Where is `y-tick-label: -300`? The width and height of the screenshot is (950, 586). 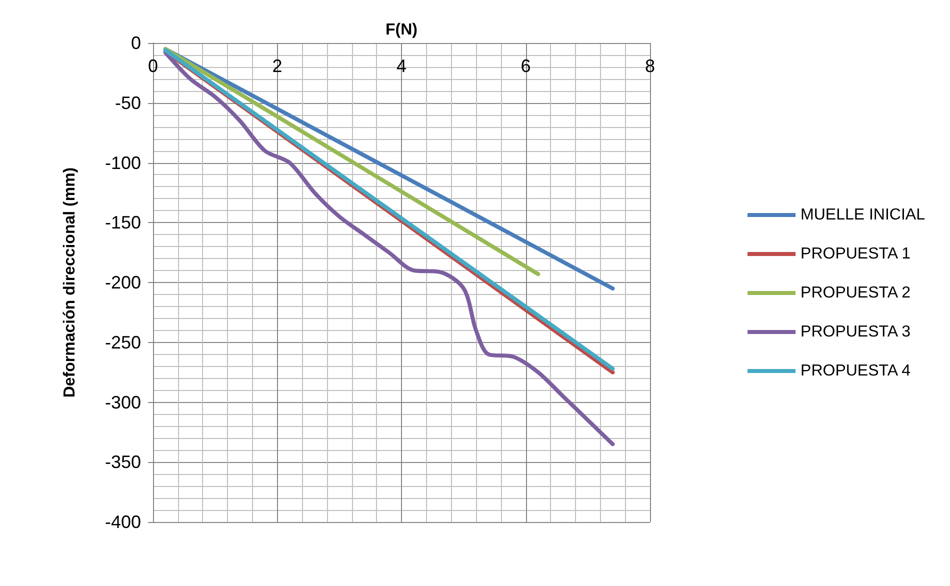 y-tick-label: -300 is located at coordinates (122, 402).